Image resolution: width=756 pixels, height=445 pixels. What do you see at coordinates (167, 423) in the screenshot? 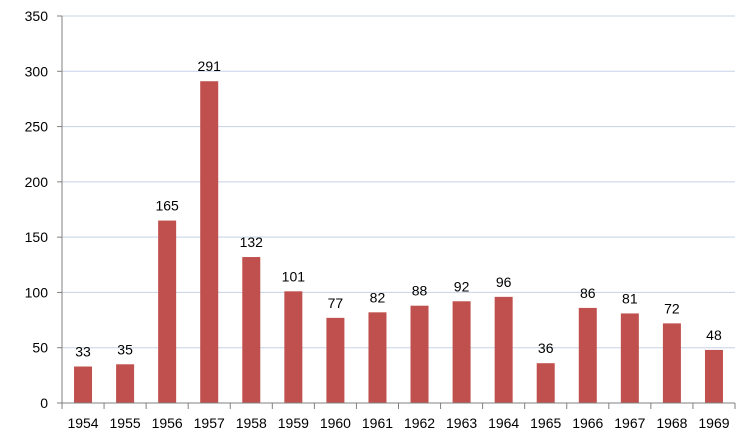
I see `x-tick-label-1956: 1956` at bounding box center [167, 423].